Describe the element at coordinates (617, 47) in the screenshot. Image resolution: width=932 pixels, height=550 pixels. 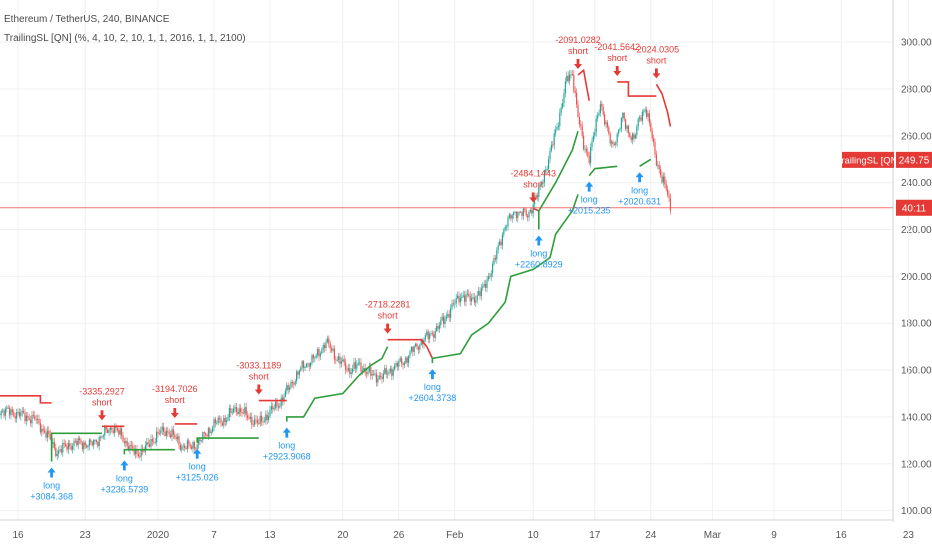
I see `signal-value: -2041.5642` at that location.